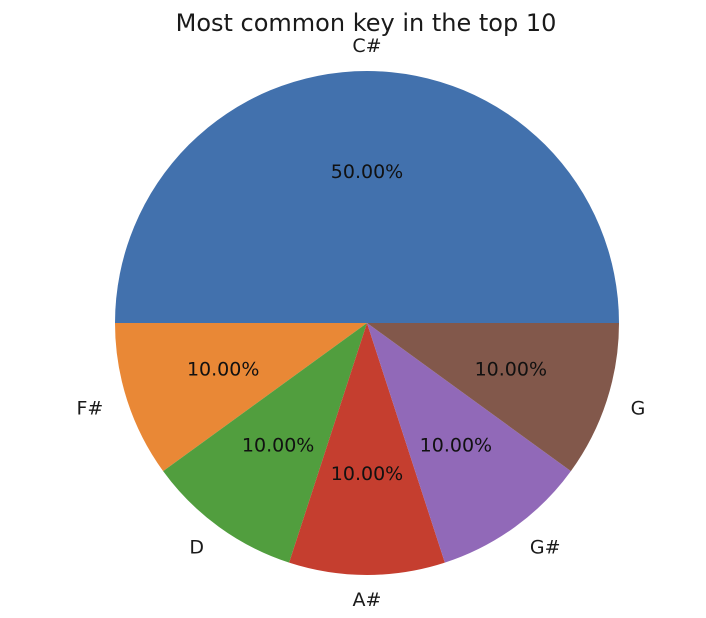 The width and height of the screenshot is (706, 618). What do you see at coordinates (367, 600) in the screenshot?
I see `slice-label-a-sharp: A#` at bounding box center [367, 600].